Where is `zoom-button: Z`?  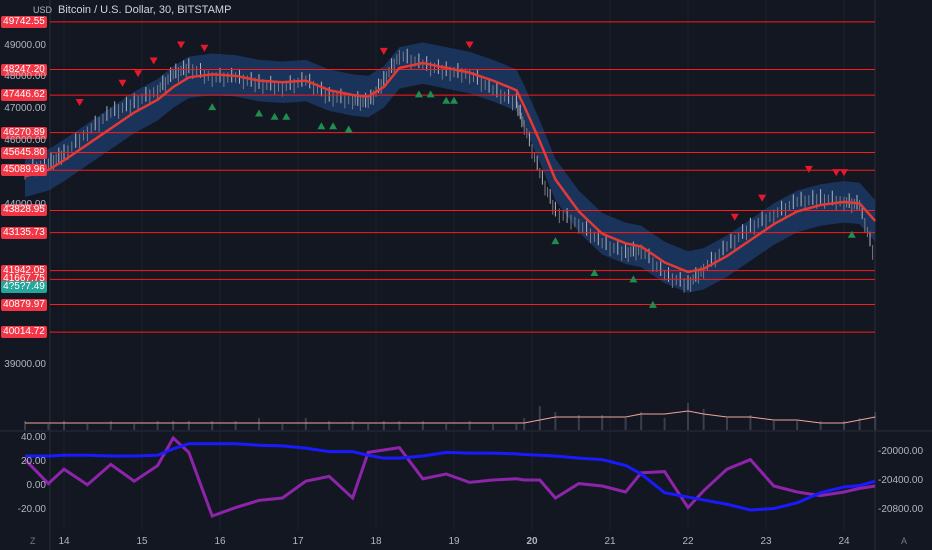
zoom-button: Z is located at coordinates (33, 541).